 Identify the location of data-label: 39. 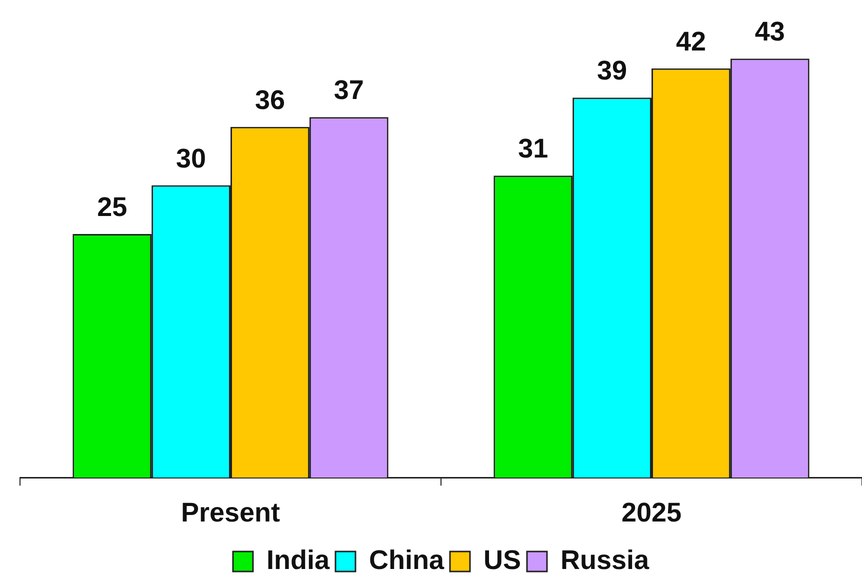
(612, 71).